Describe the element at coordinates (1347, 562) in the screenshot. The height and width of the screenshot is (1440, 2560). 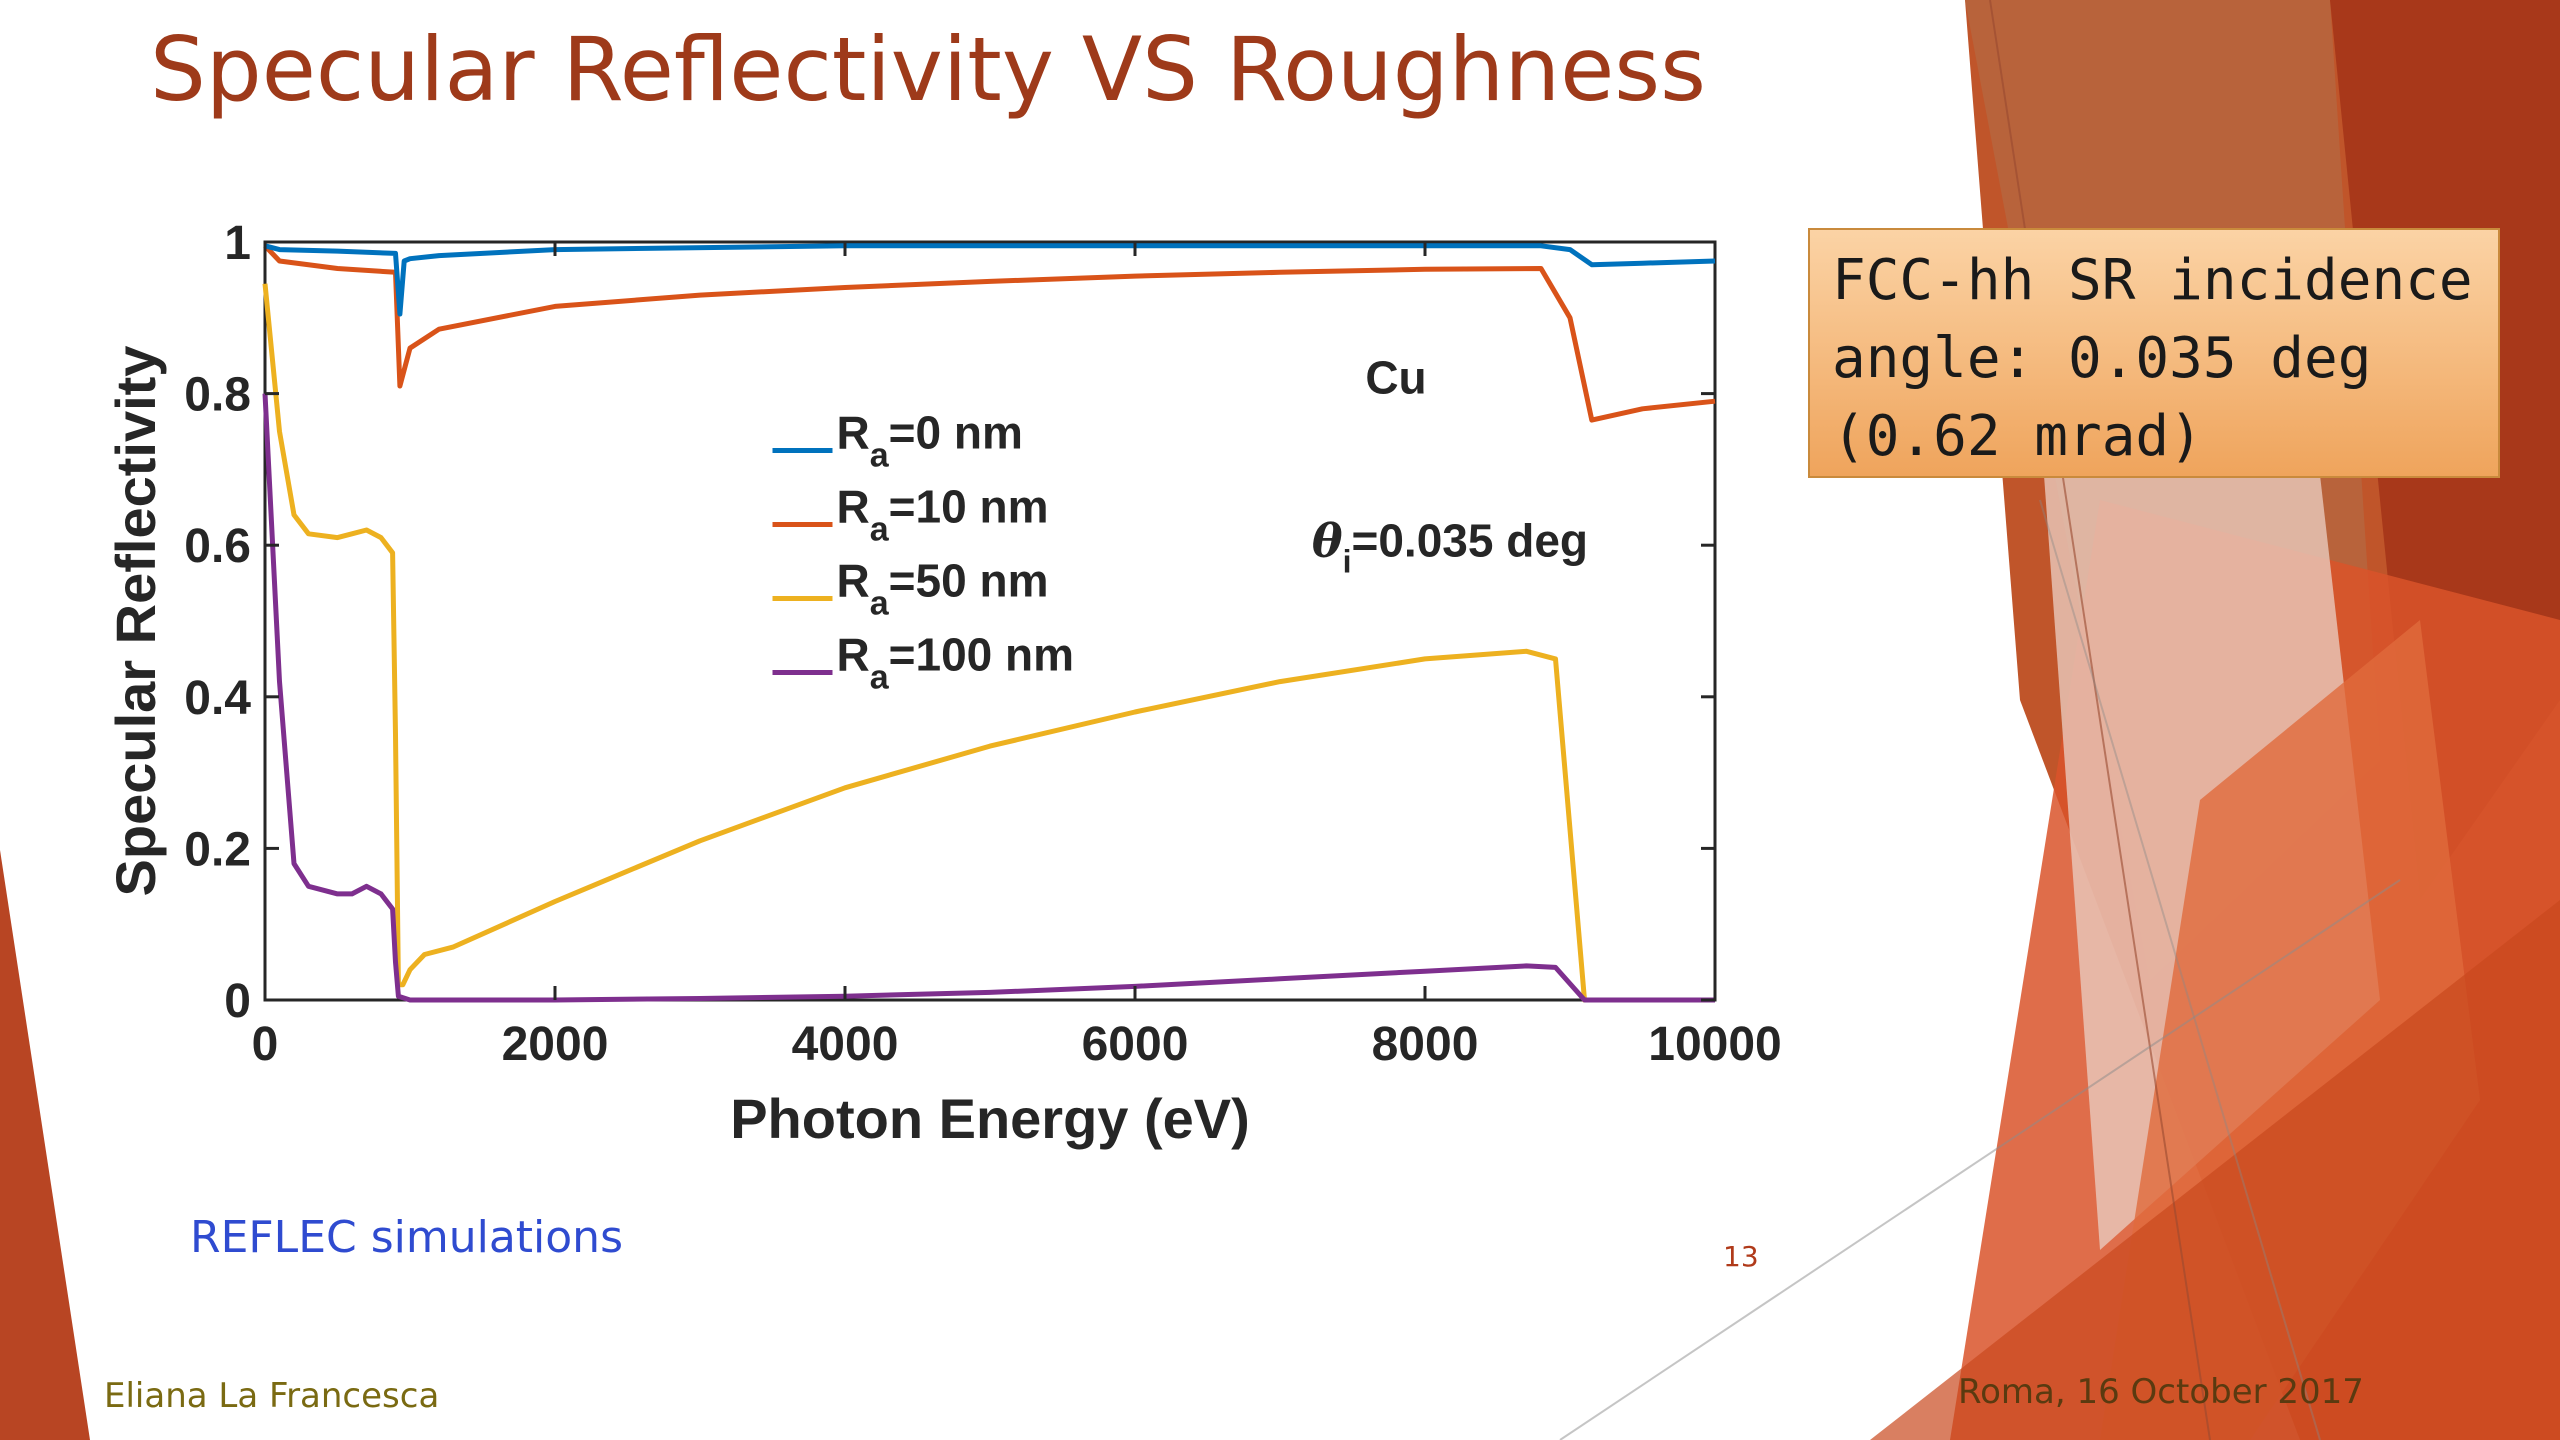
I see `theta-subscript: i` at that location.